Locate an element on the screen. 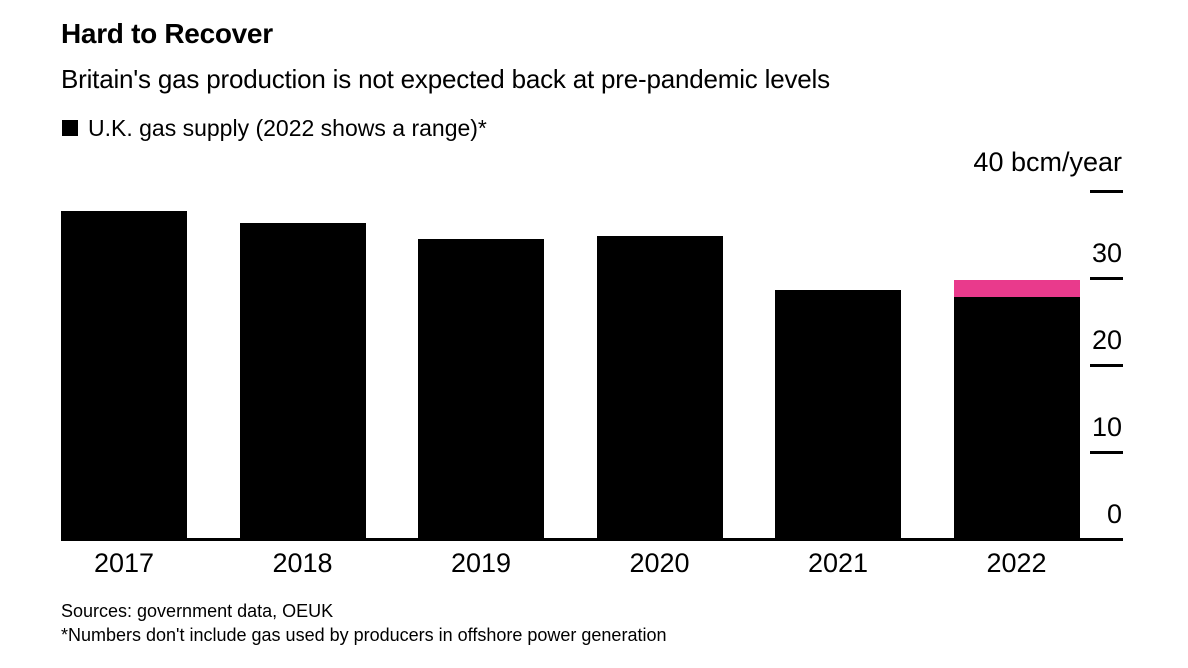 This screenshot has width=1188, height=668. bar-2017 is located at coordinates (124, 375).